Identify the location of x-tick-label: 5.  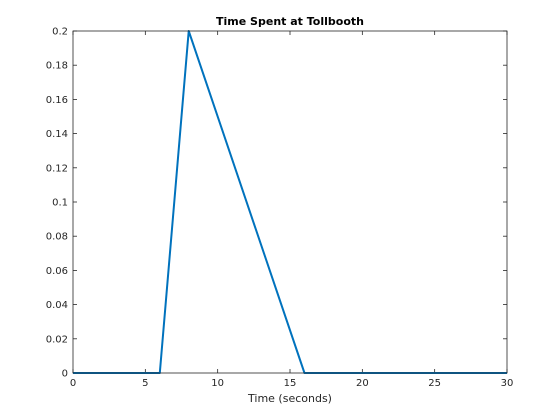
(145, 383).